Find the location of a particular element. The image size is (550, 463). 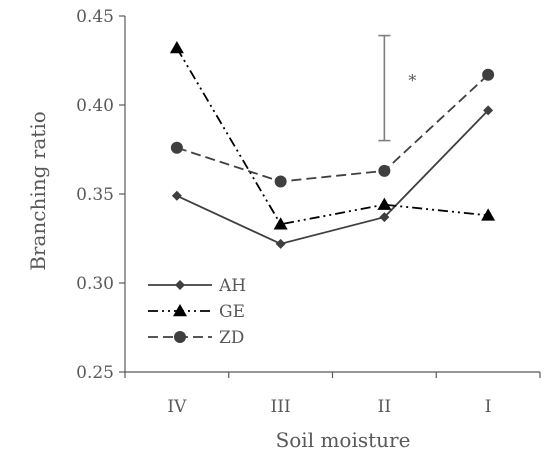

y-tick-label: 0.45 is located at coordinates (95, 17).